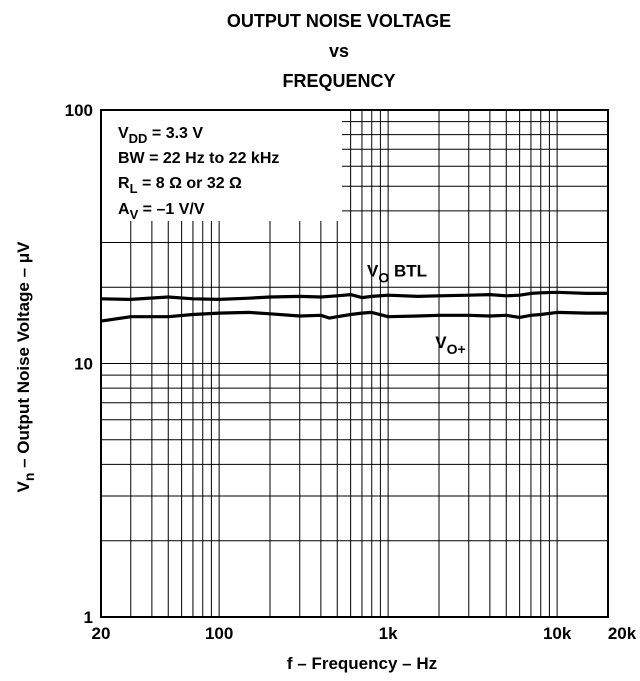  Describe the element at coordinates (101, 633) in the screenshot. I see `x-tick-label: 20` at that location.